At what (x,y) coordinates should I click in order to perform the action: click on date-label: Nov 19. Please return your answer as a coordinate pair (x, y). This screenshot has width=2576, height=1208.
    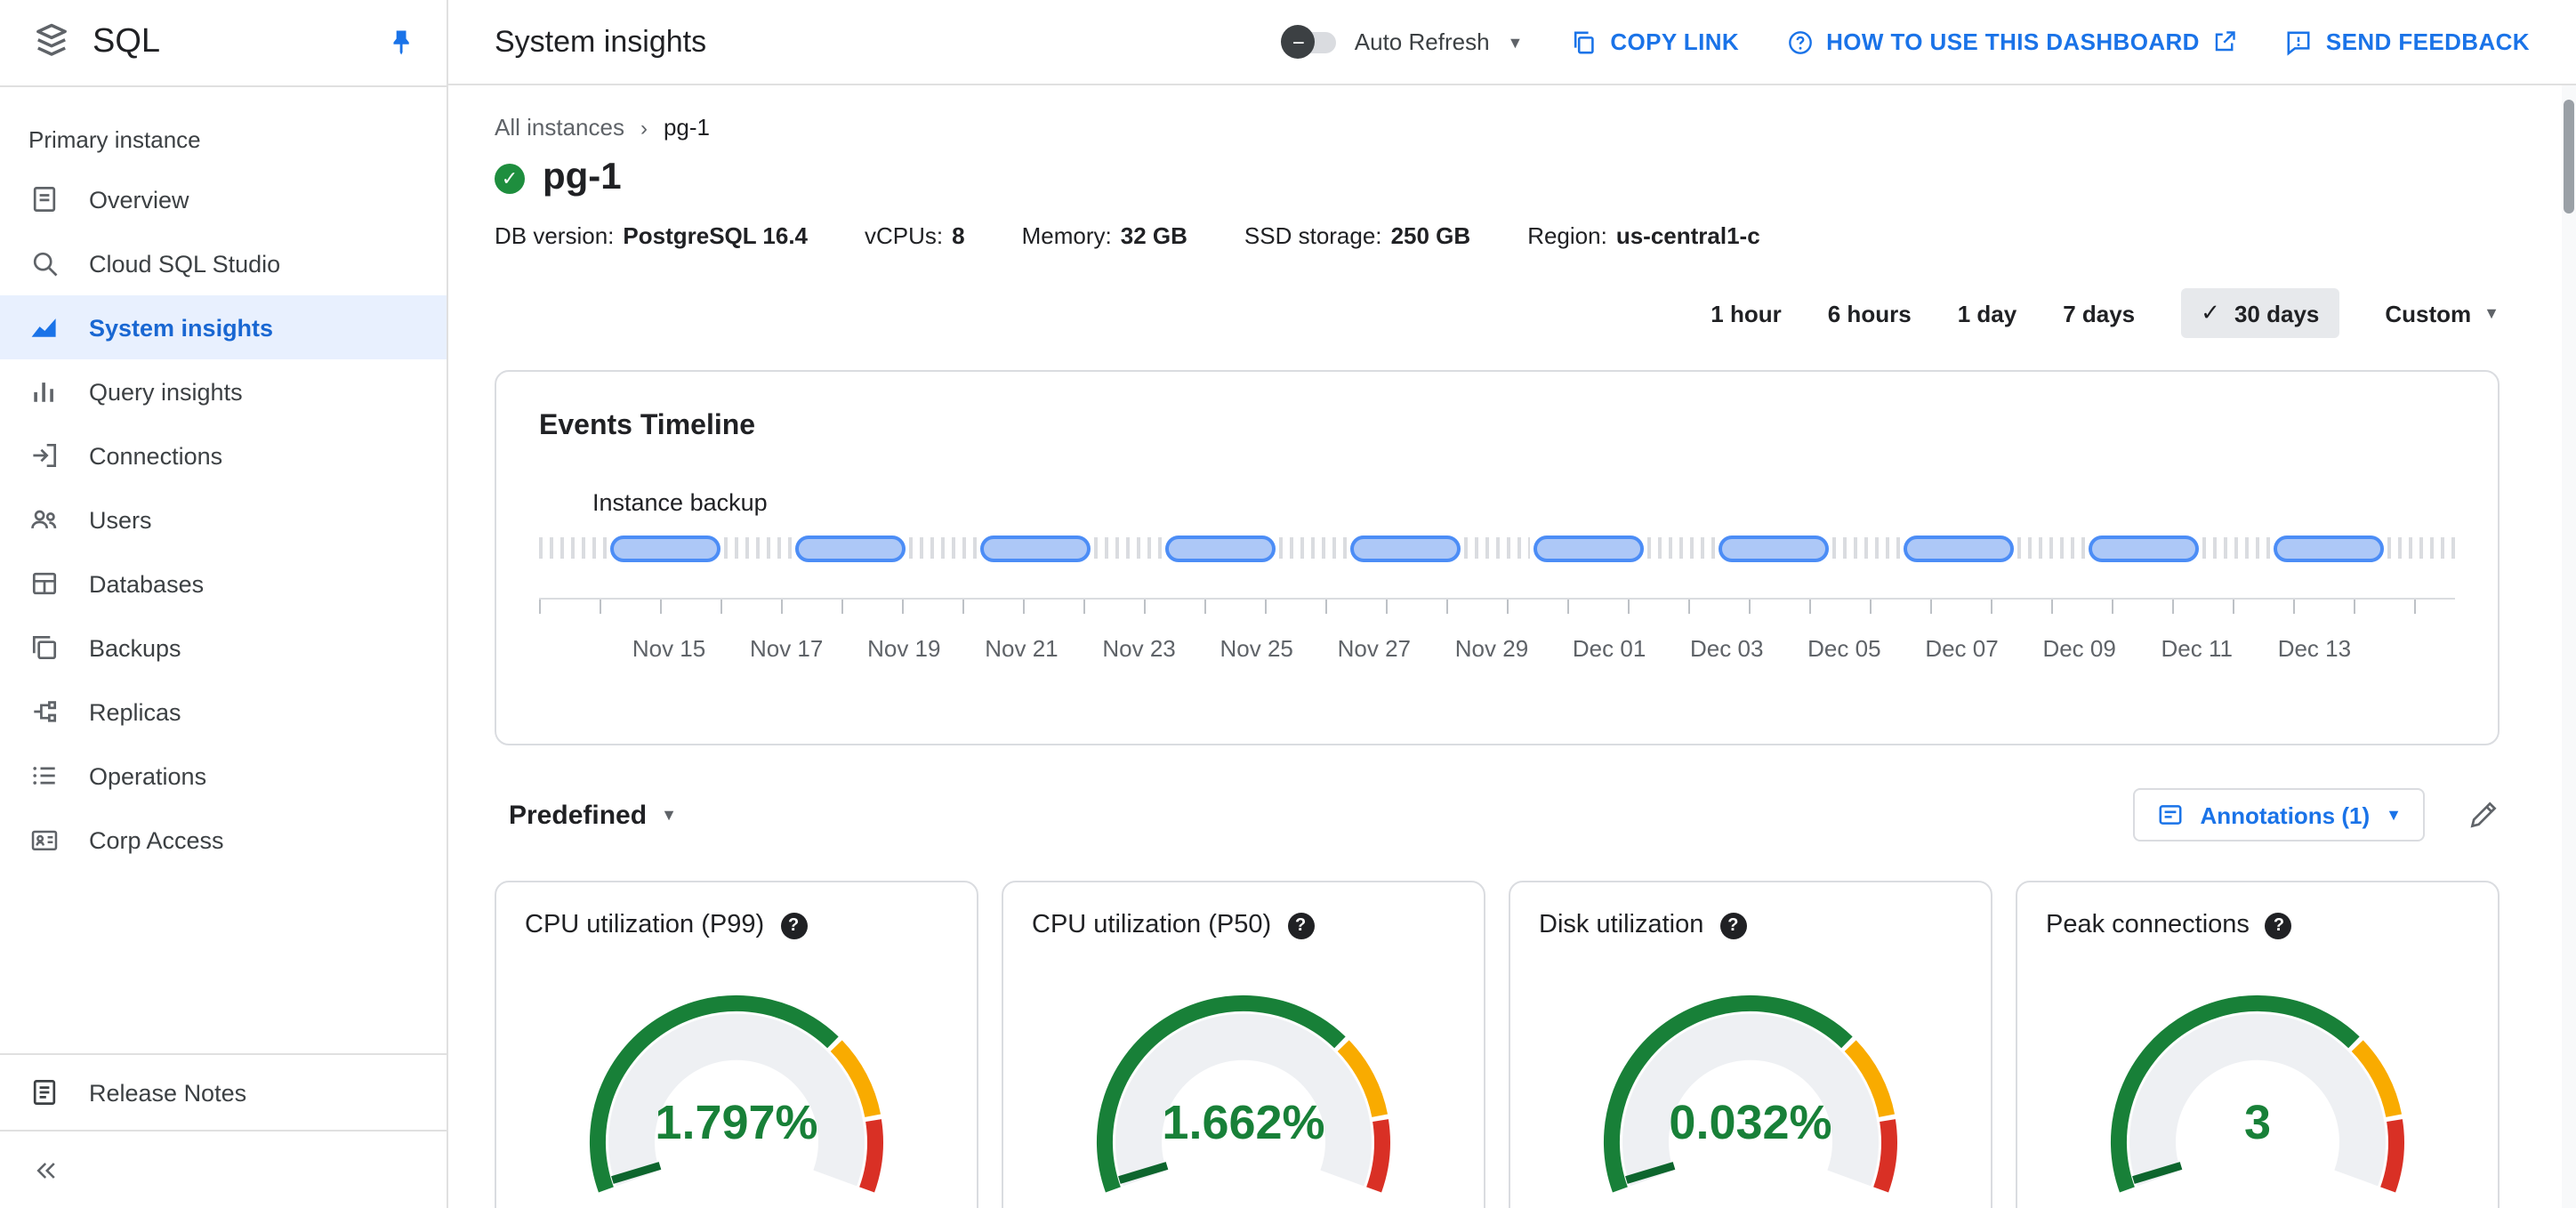
    Looking at the image, I should click on (904, 648).